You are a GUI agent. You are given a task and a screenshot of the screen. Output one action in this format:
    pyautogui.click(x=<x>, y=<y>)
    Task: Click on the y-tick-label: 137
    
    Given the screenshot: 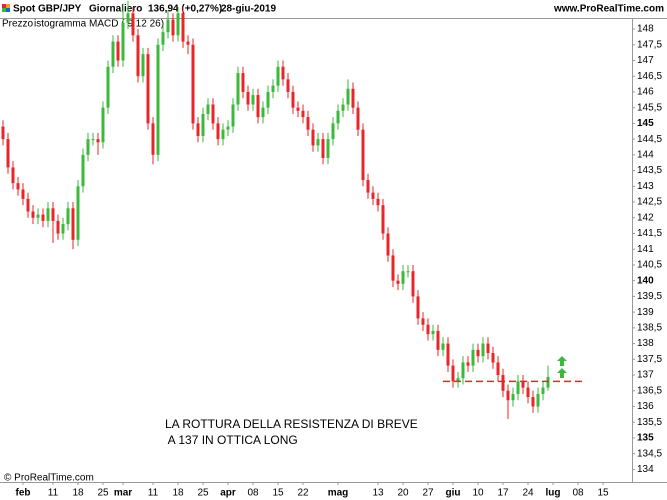 What is the action you would take?
    pyautogui.click(x=645, y=375)
    